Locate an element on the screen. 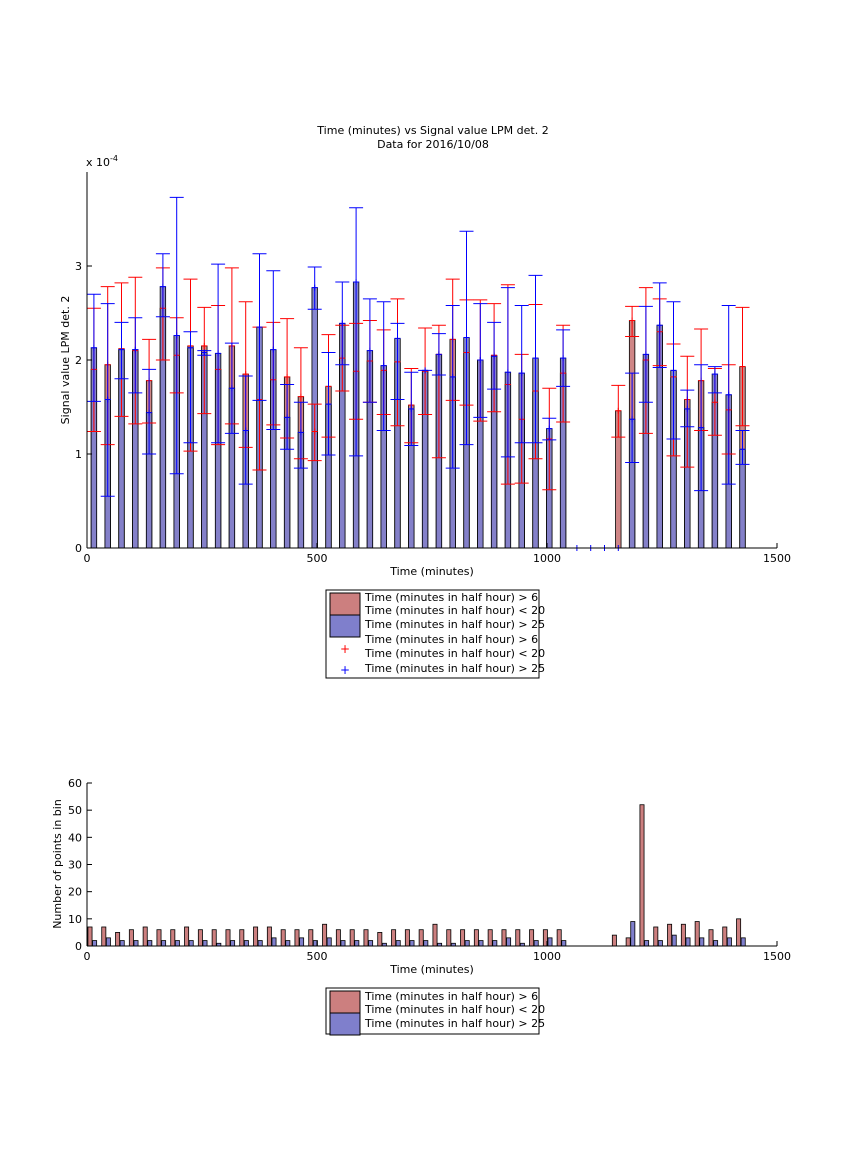 The width and height of the screenshot is (864, 1152). top-exponent-base: x 10 is located at coordinates (98, 162).